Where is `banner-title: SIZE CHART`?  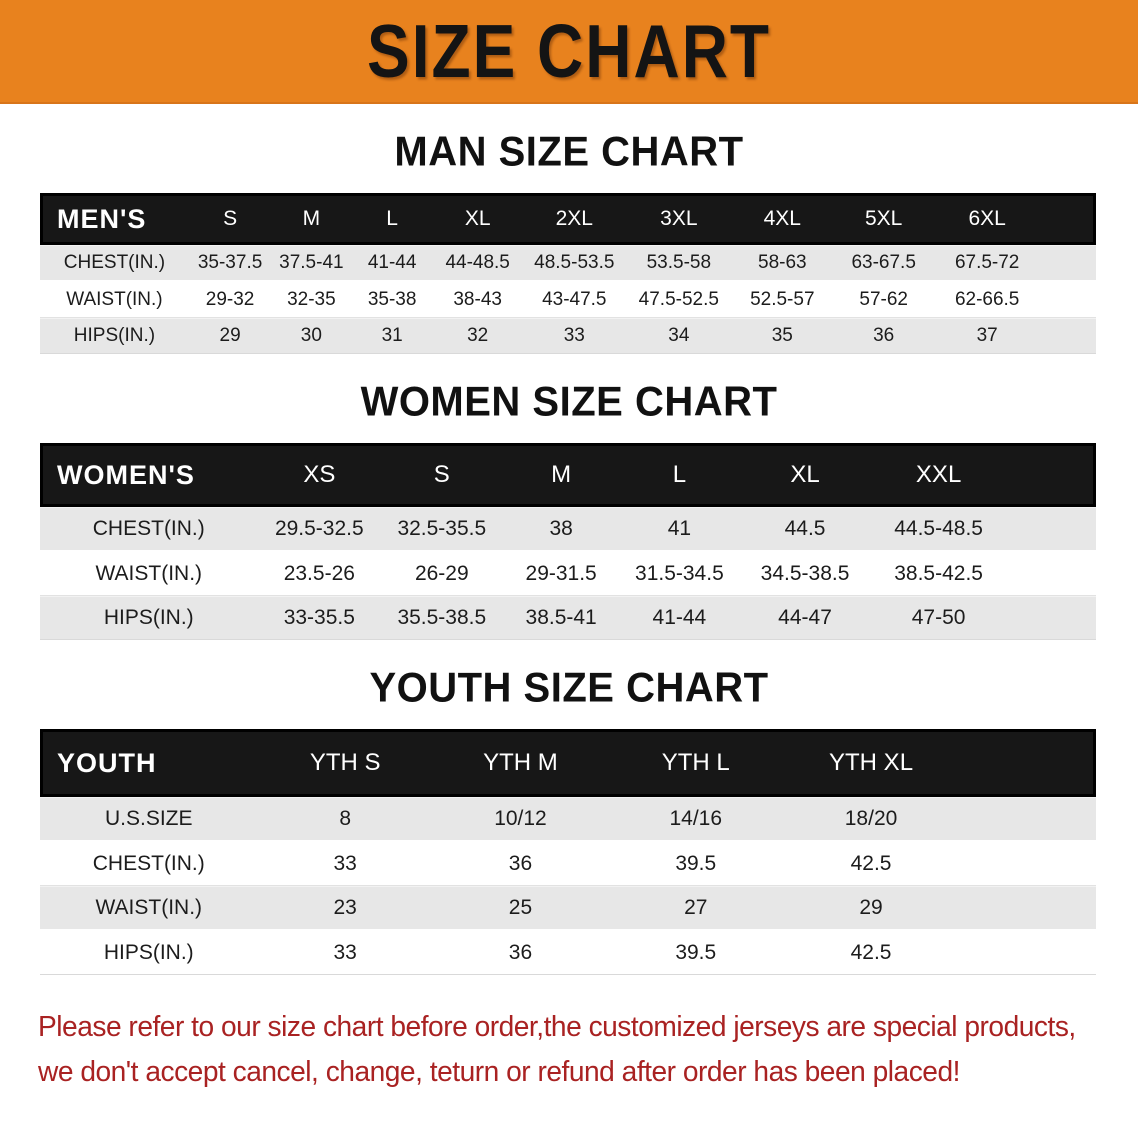
banner-title: SIZE CHART is located at coordinates (569, 51).